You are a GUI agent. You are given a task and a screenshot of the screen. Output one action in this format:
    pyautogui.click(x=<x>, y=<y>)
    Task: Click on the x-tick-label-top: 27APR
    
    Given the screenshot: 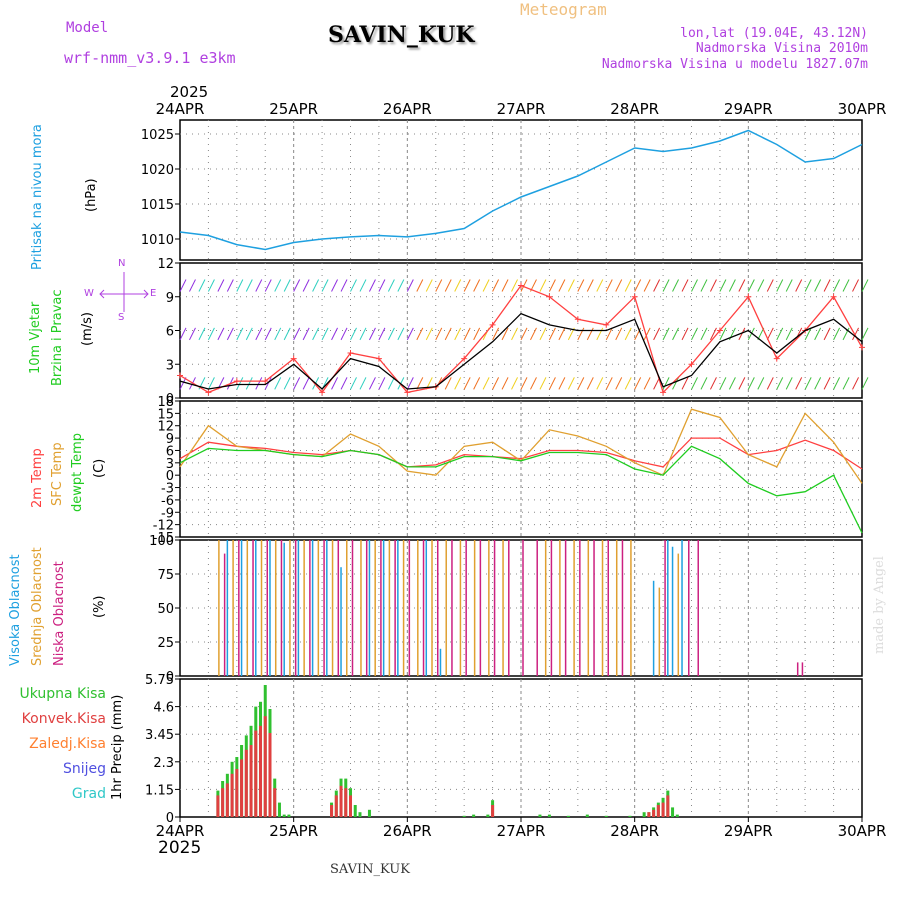 What is the action you would take?
    pyautogui.click(x=521, y=109)
    